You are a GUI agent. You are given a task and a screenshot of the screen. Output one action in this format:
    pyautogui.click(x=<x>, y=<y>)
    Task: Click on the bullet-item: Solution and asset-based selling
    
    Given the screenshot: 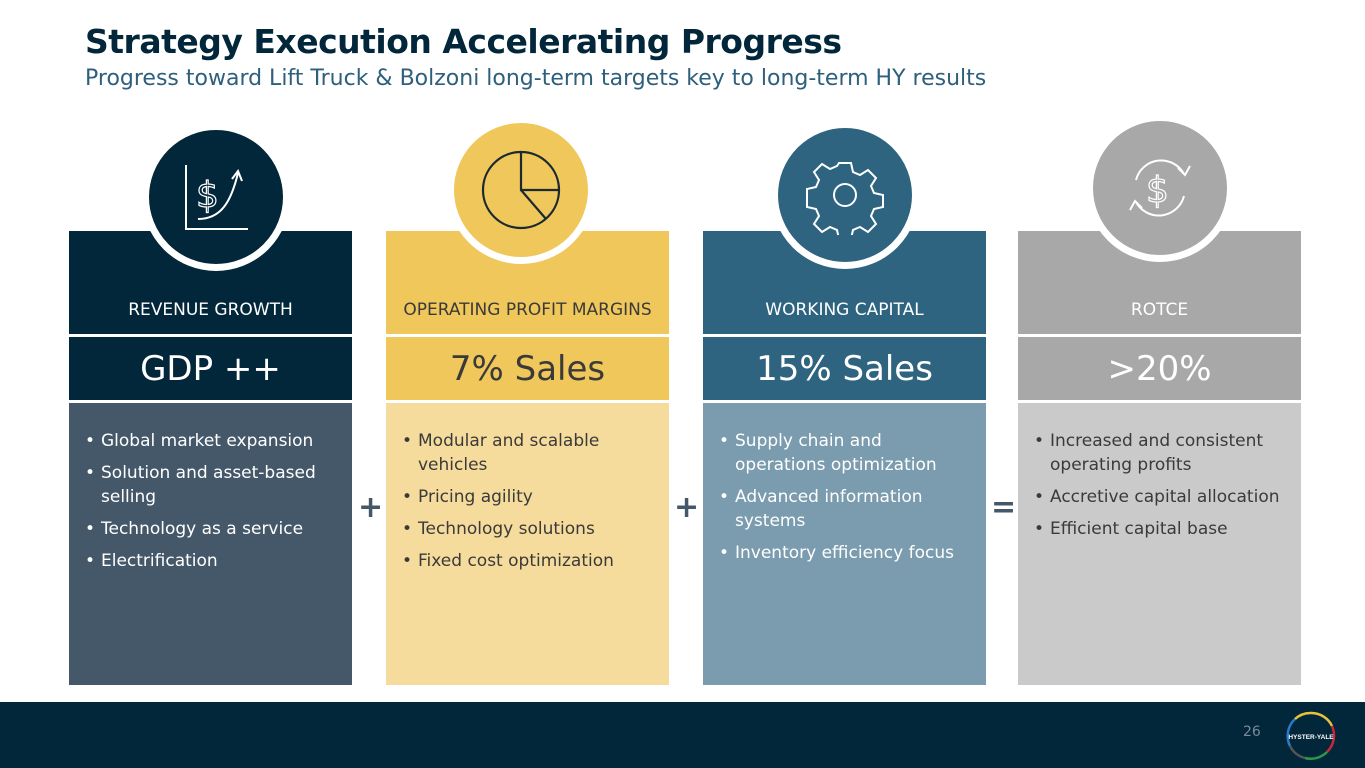 What is the action you would take?
    pyautogui.click(x=208, y=485)
    